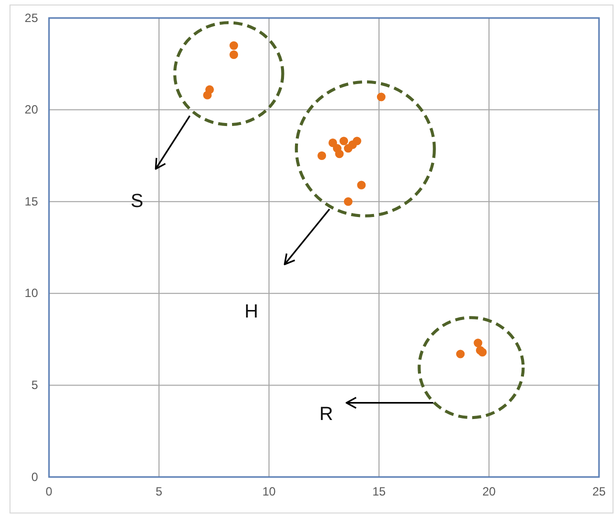  What do you see at coordinates (31, 109) in the screenshot?
I see `y-tick-label: 20` at bounding box center [31, 109].